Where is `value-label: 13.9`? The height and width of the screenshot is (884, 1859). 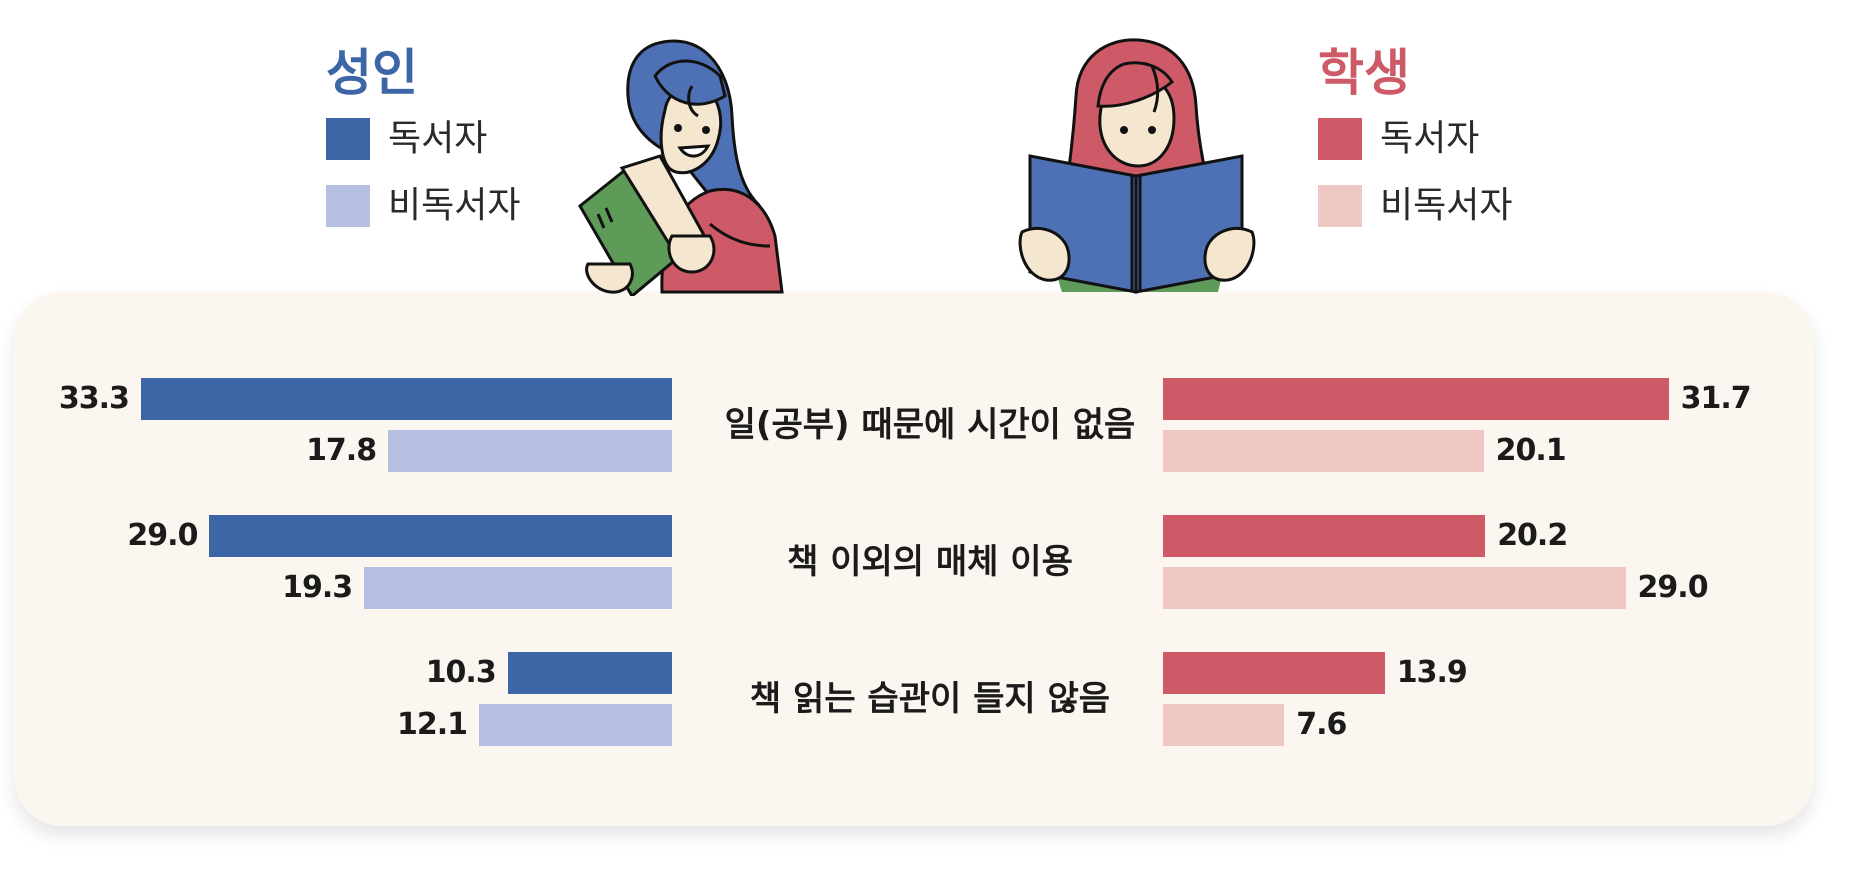
value-label: 13.9 is located at coordinates (1432, 672).